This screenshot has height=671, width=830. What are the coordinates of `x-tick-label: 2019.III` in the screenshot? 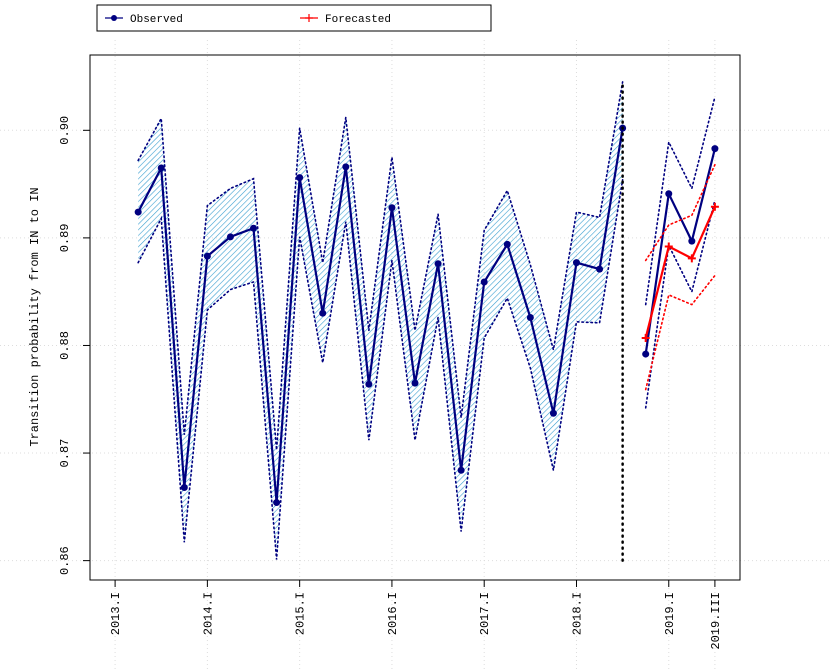 It's located at (716, 621).